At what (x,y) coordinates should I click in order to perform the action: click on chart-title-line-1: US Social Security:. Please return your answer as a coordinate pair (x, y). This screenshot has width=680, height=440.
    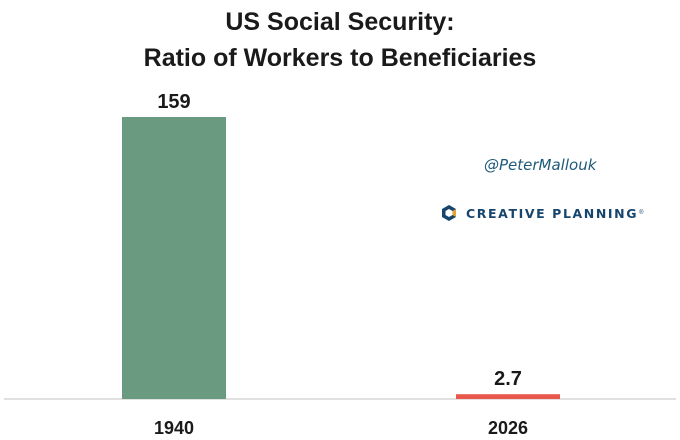
    Looking at the image, I should click on (340, 22).